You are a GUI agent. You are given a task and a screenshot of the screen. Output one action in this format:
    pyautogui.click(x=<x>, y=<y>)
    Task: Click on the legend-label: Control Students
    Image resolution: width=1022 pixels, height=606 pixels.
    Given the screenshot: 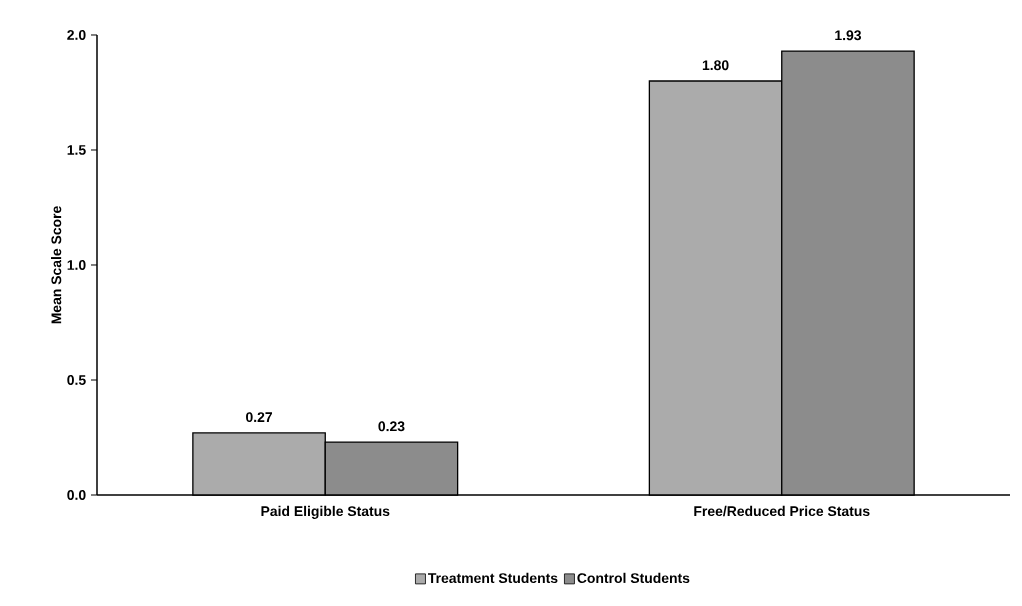 What is the action you would take?
    pyautogui.click(x=633, y=578)
    